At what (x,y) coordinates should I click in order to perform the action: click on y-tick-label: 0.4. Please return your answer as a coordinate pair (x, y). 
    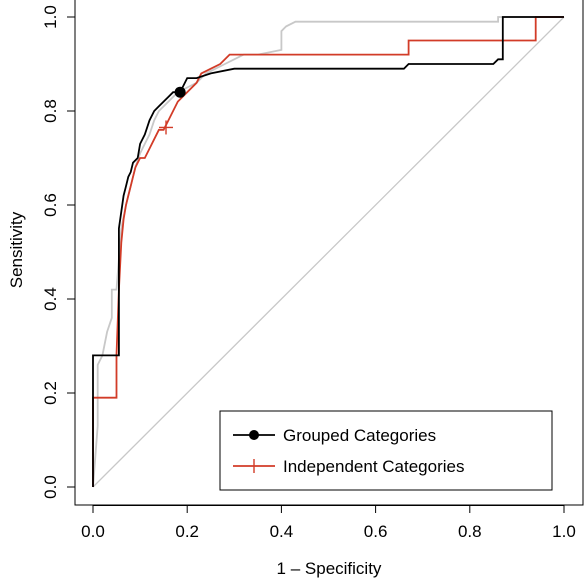
    Looking at the image, I should click on (50, 299).